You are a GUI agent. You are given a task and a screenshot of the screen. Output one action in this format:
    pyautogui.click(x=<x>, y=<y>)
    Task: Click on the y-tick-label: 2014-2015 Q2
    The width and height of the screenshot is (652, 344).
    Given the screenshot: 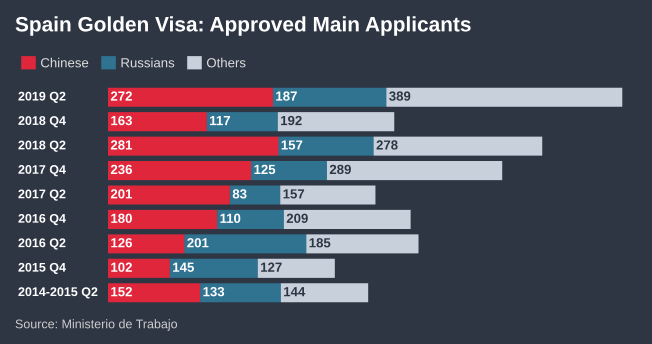 What is the action you would take?
    pyautogui.click(x=58, y=292)
    